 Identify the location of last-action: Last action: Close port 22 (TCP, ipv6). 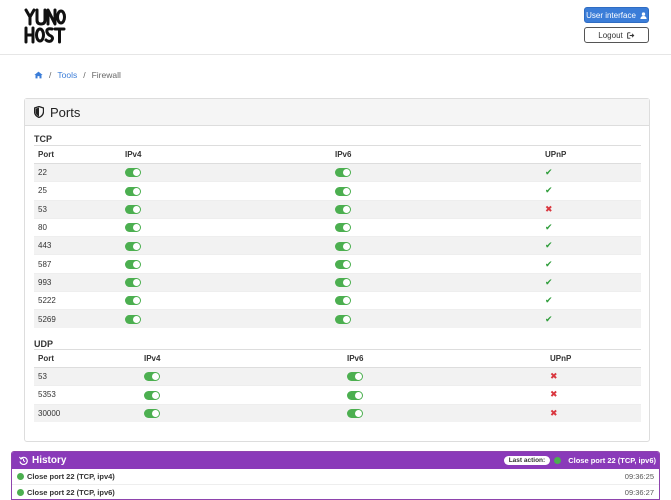
(581, 460).